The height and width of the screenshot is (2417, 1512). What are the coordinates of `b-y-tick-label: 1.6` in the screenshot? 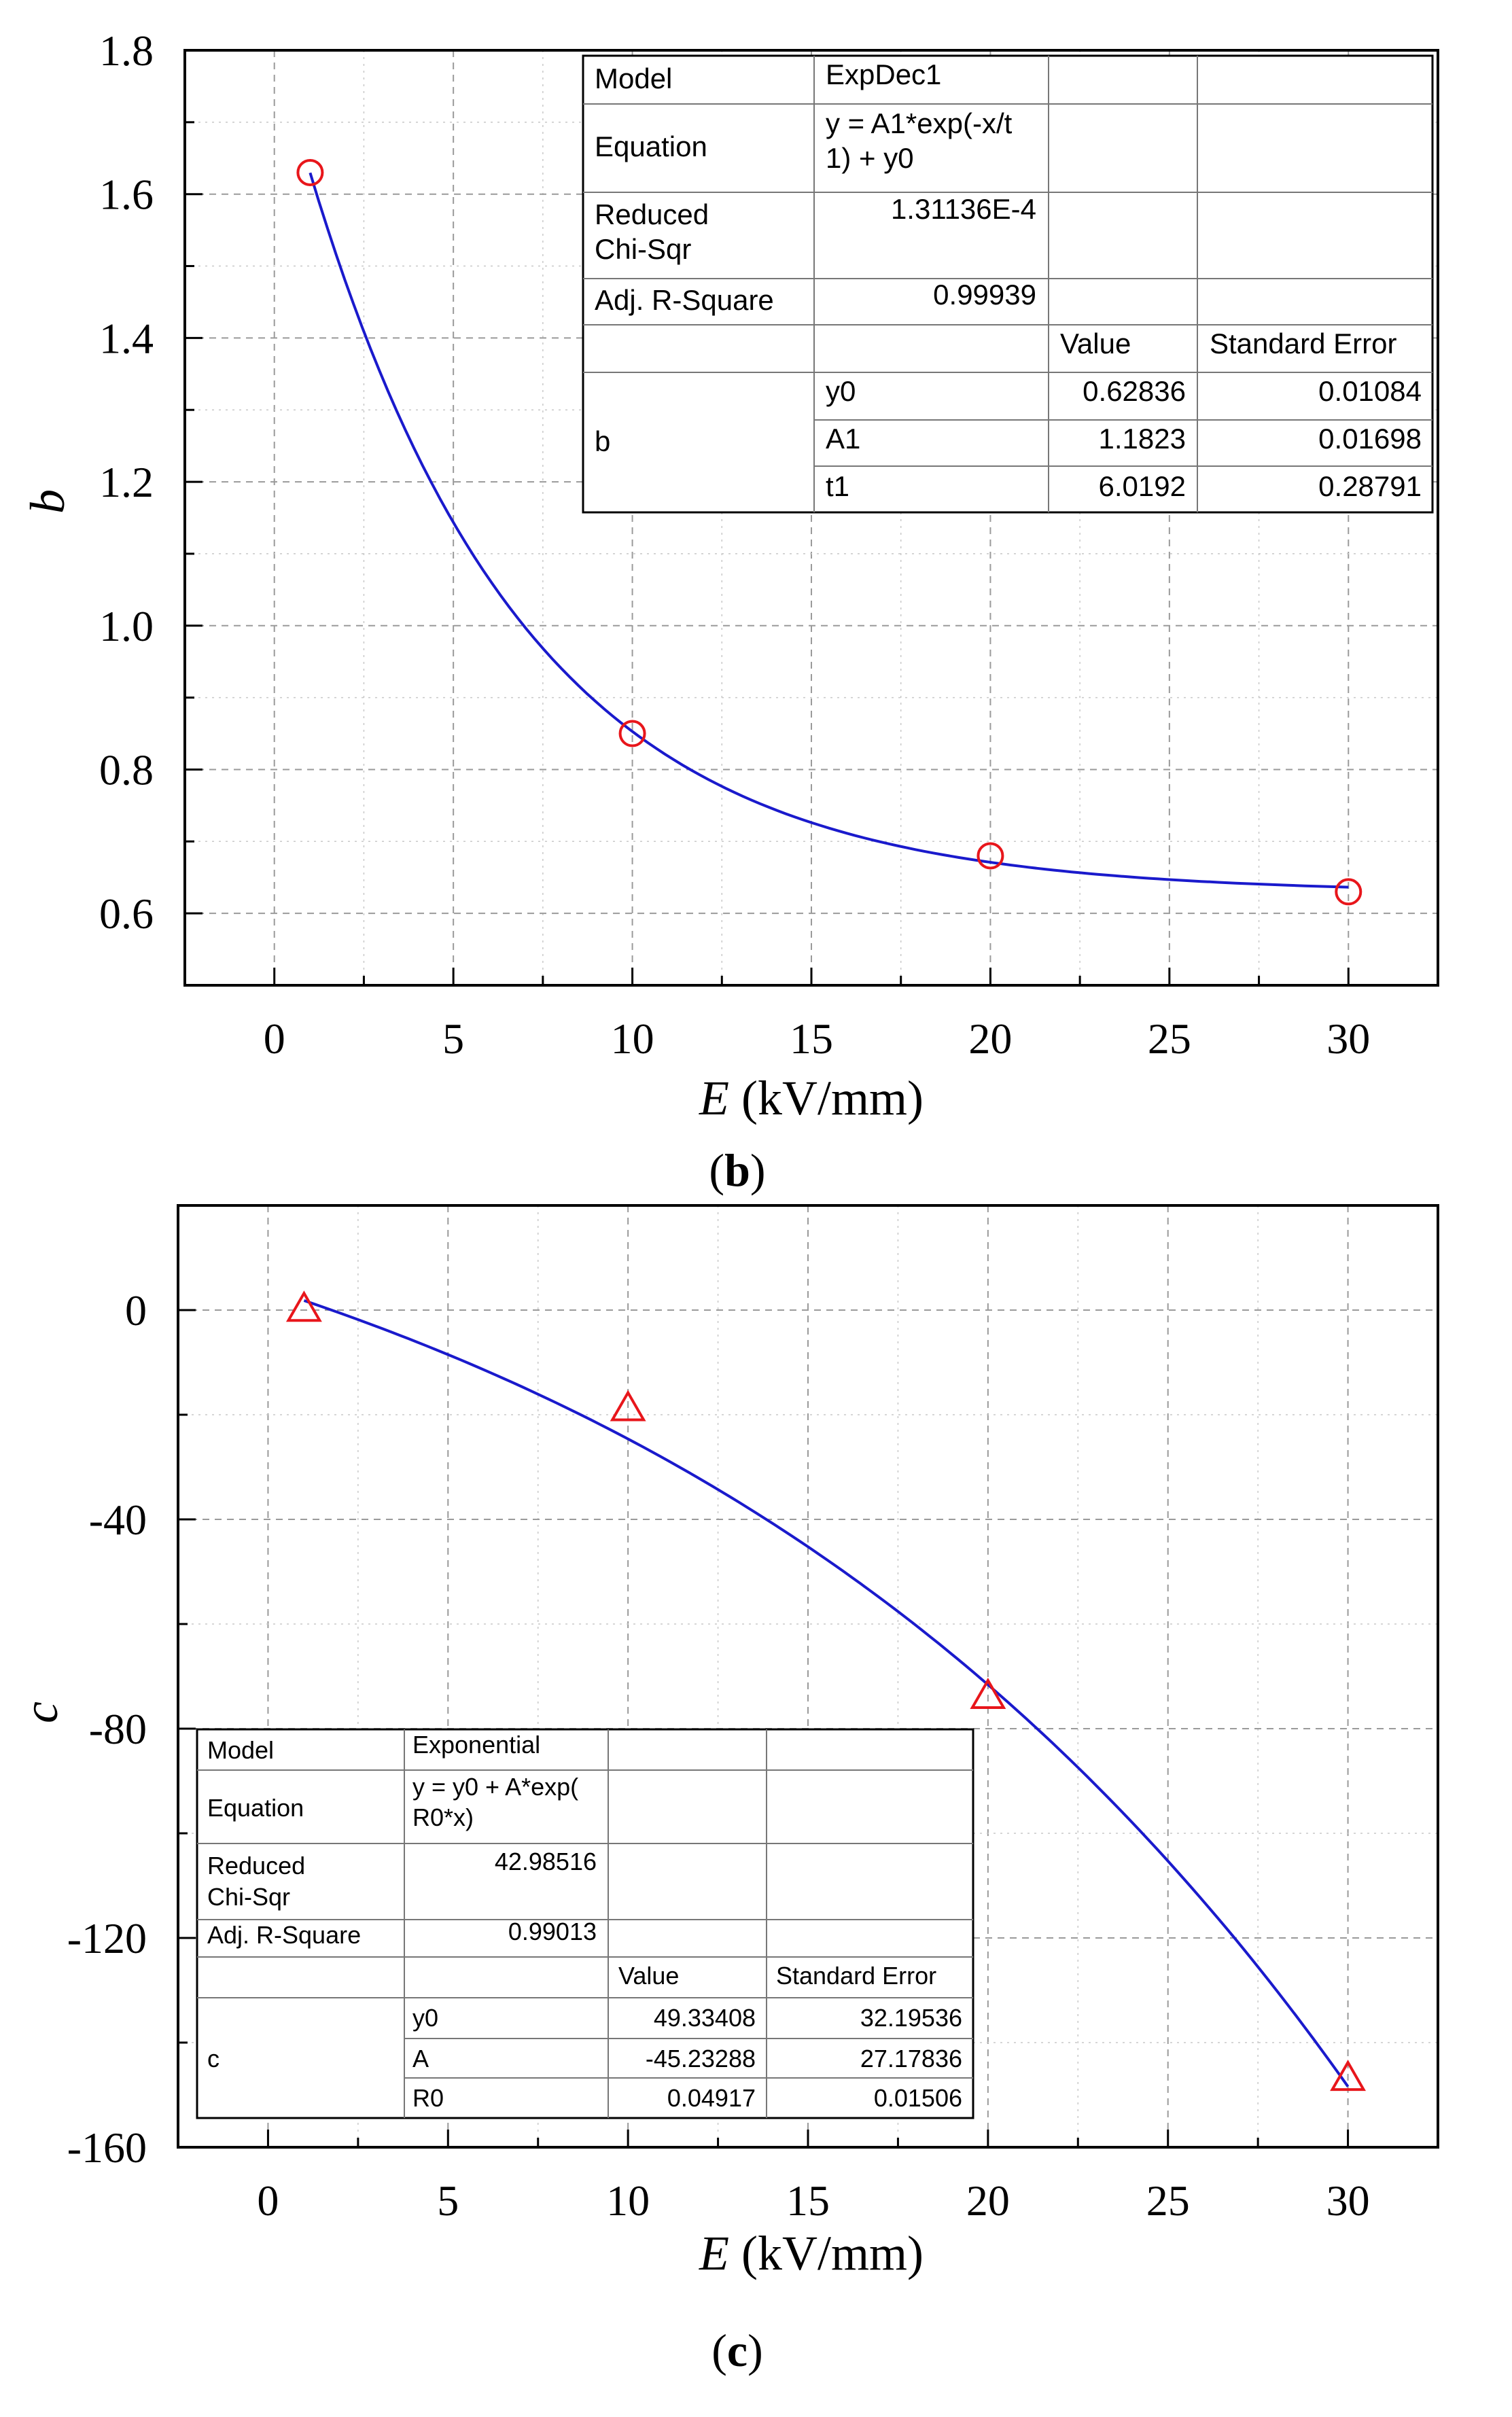 It's located at (127, 195).